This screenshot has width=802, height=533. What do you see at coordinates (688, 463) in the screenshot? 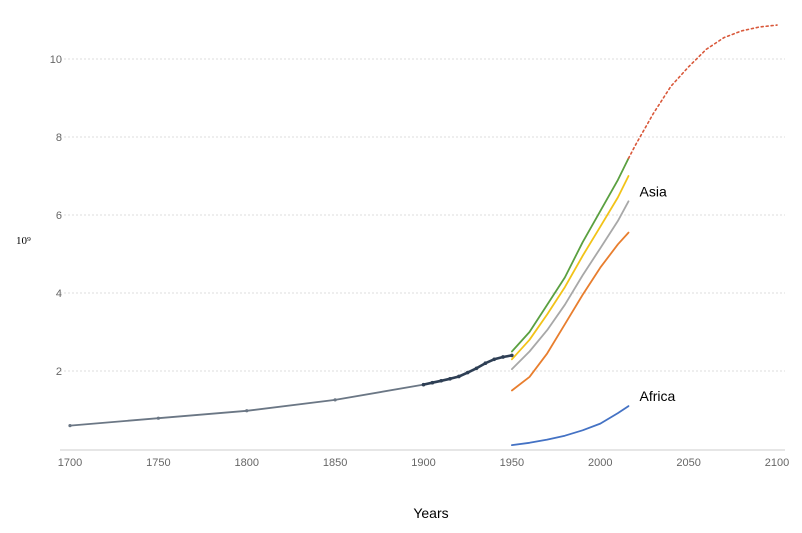
I see `x-tick-label: 2050` at bounding box center [688, 463].